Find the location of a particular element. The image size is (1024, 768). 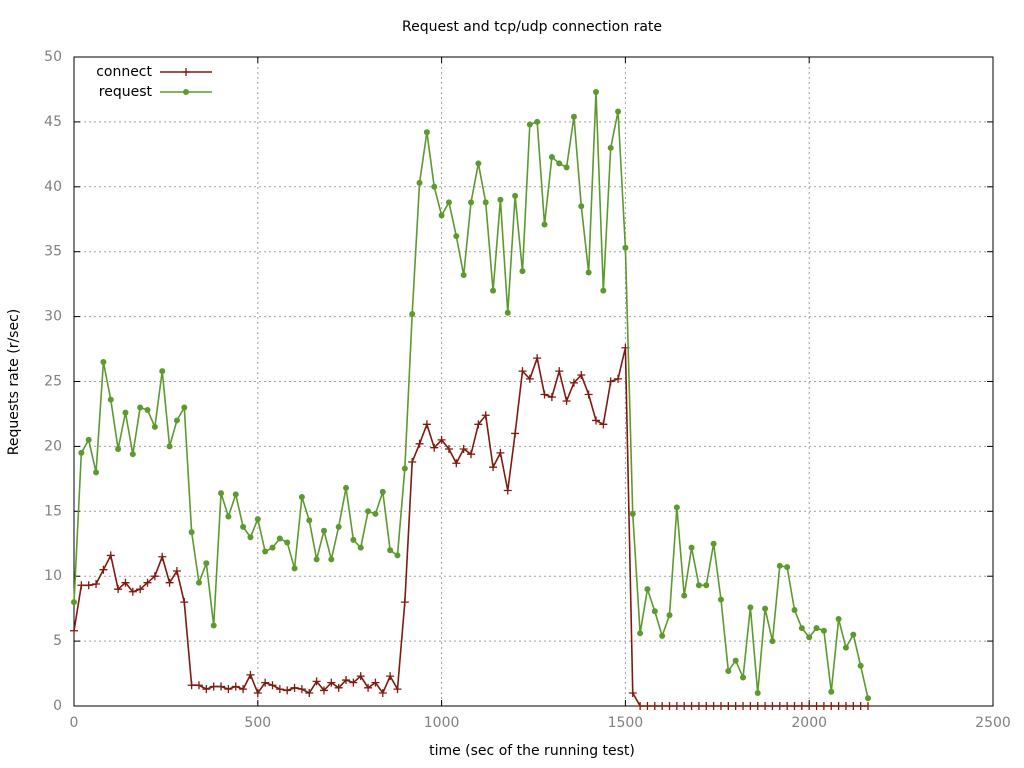

x-tick-label: 2000 is located at coordinates (809, 723).